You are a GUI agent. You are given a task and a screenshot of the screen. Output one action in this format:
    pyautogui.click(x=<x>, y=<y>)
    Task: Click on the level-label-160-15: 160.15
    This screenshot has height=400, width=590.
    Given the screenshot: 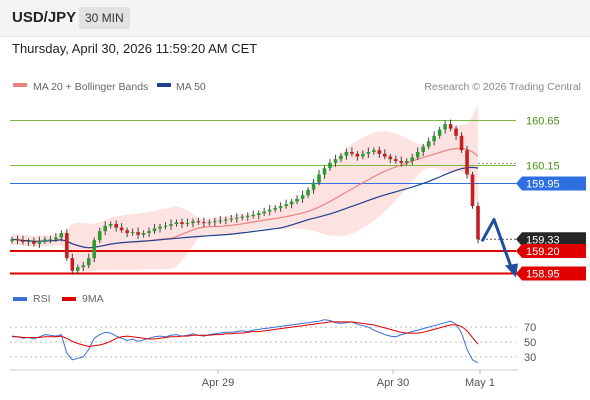 What is the action you would take?
    pyautogui.click(x=543, y=167)
    